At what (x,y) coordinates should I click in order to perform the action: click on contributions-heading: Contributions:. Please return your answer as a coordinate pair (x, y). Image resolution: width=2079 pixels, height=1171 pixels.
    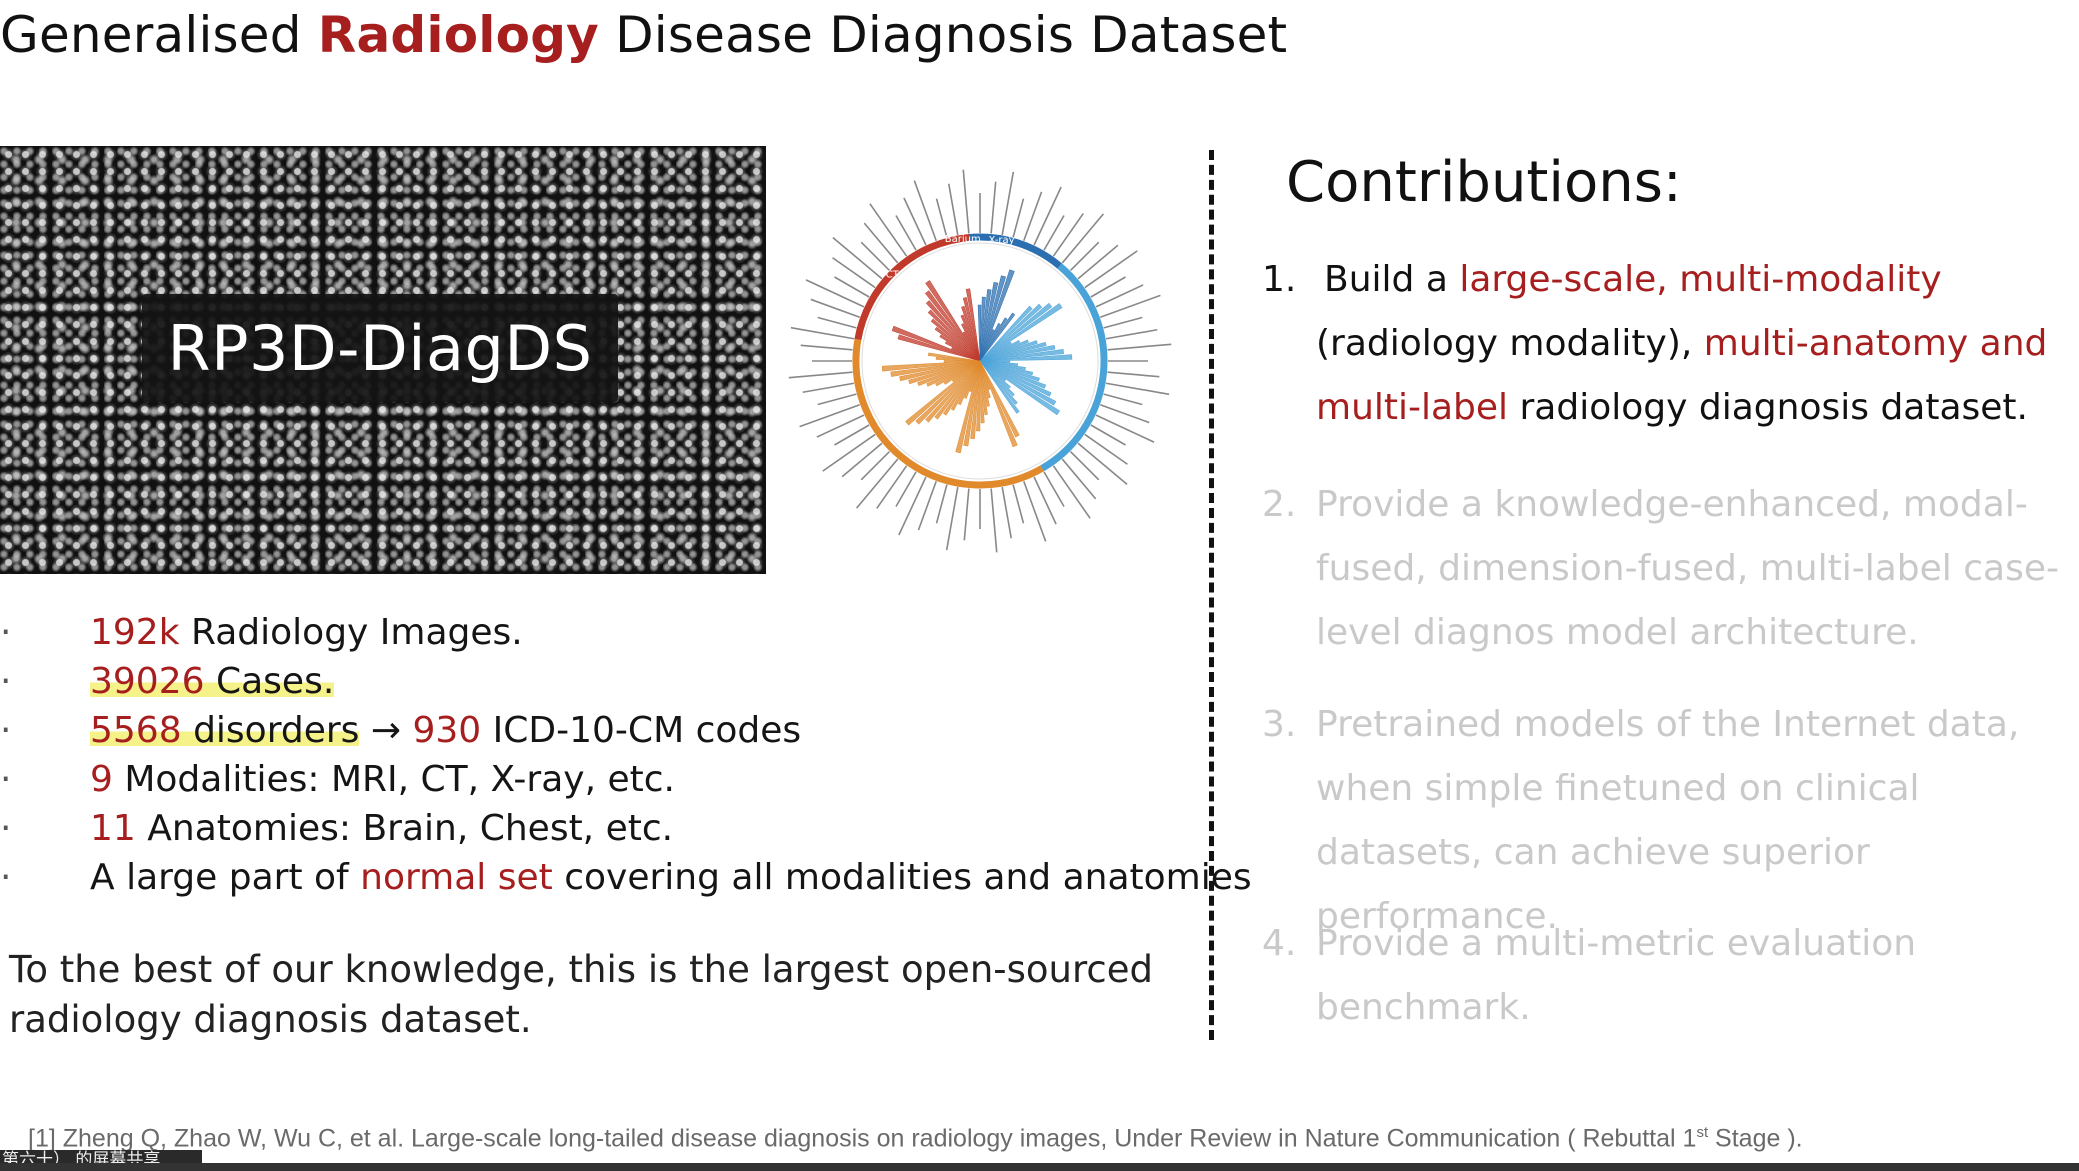
    Looking at the image, I should click on (1484, 182).